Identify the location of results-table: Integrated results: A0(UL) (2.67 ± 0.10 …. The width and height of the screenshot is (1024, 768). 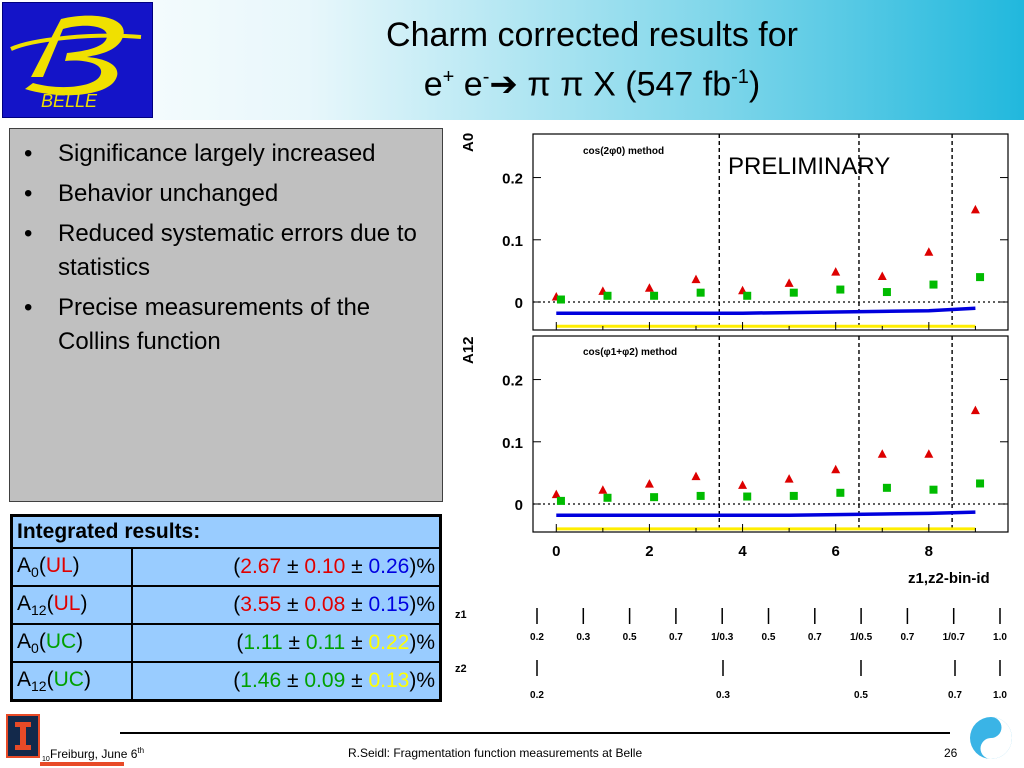
(226, 608).